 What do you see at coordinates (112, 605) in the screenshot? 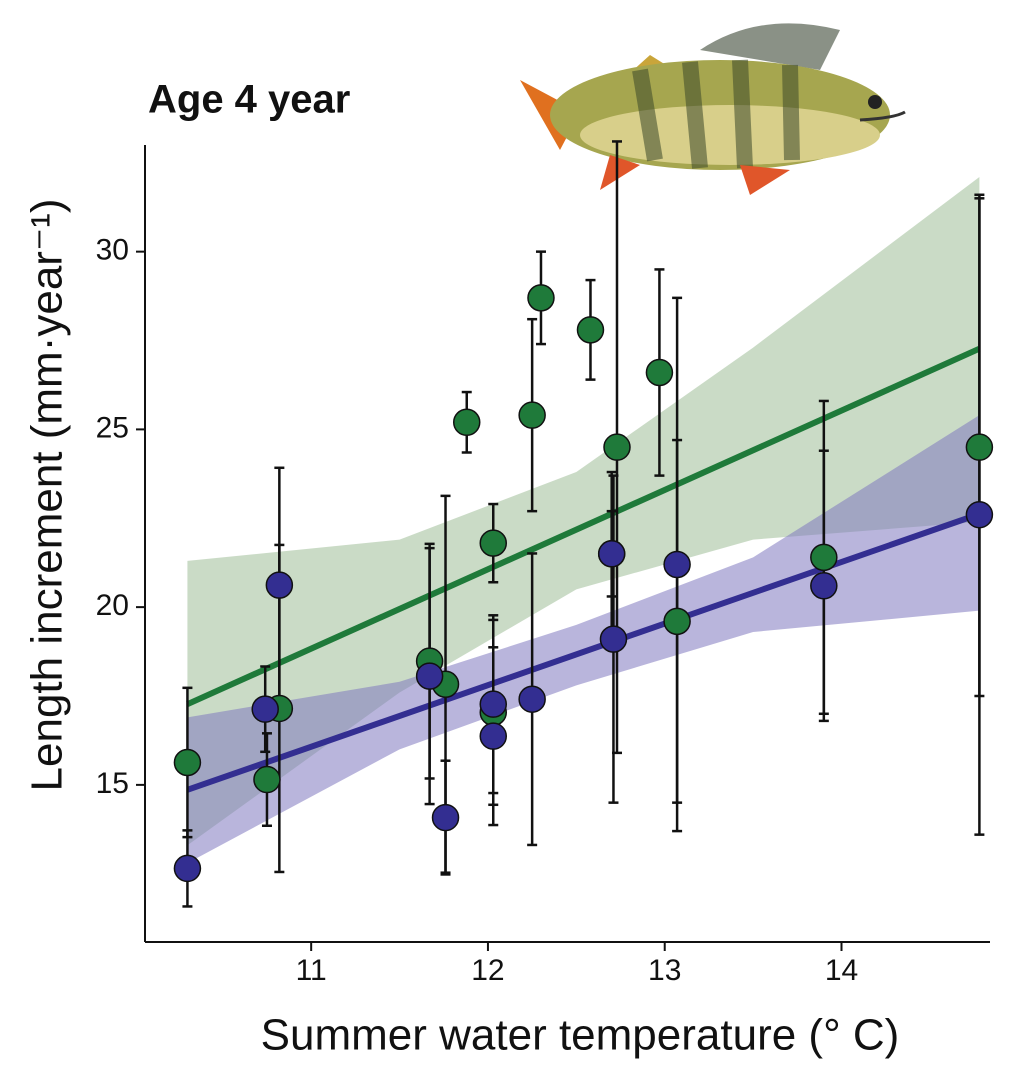
I see `y-tick-label: 20` at bounding box center [112, 605].